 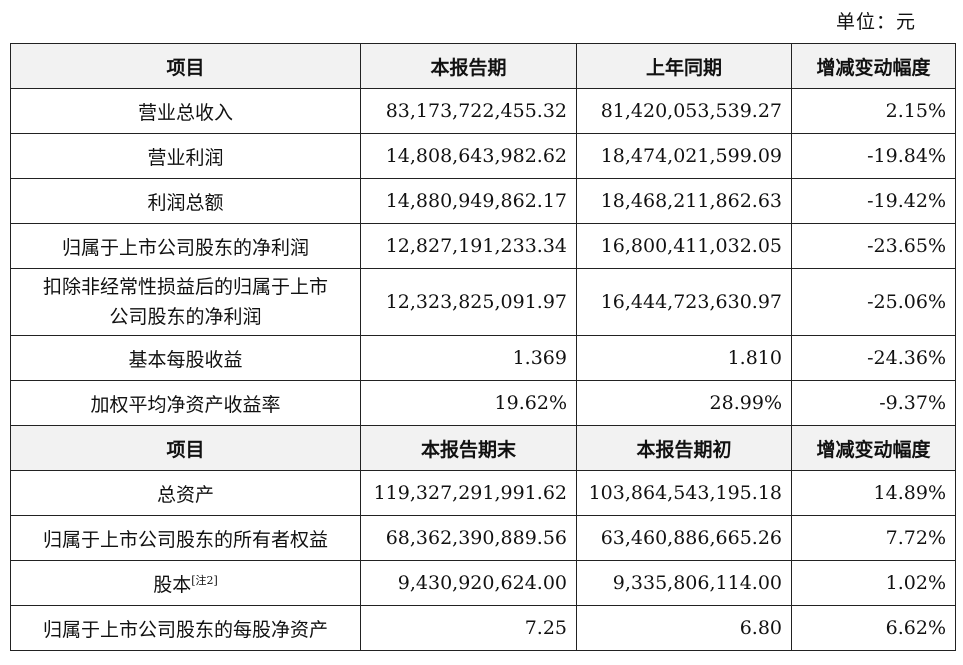 What do you see at coordinates (468, 403) in the screenshot?
I see `current-value: 19.62%` at bounding box center [468, 403].